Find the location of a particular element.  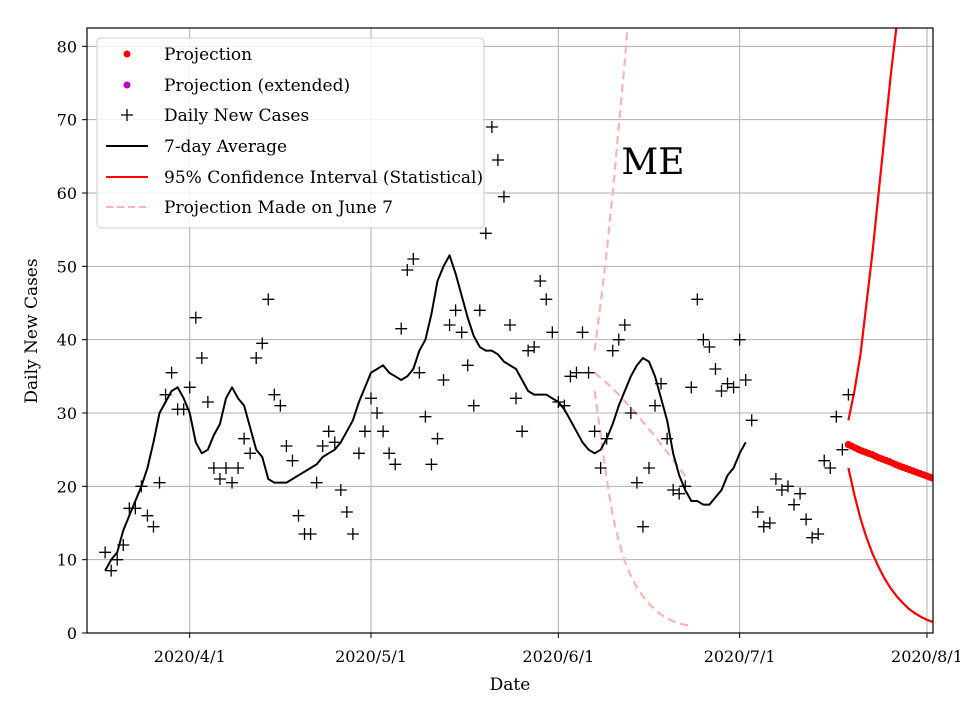

legend-projection-extended-label: Projection (extended) is located at coordinates (257, 86).